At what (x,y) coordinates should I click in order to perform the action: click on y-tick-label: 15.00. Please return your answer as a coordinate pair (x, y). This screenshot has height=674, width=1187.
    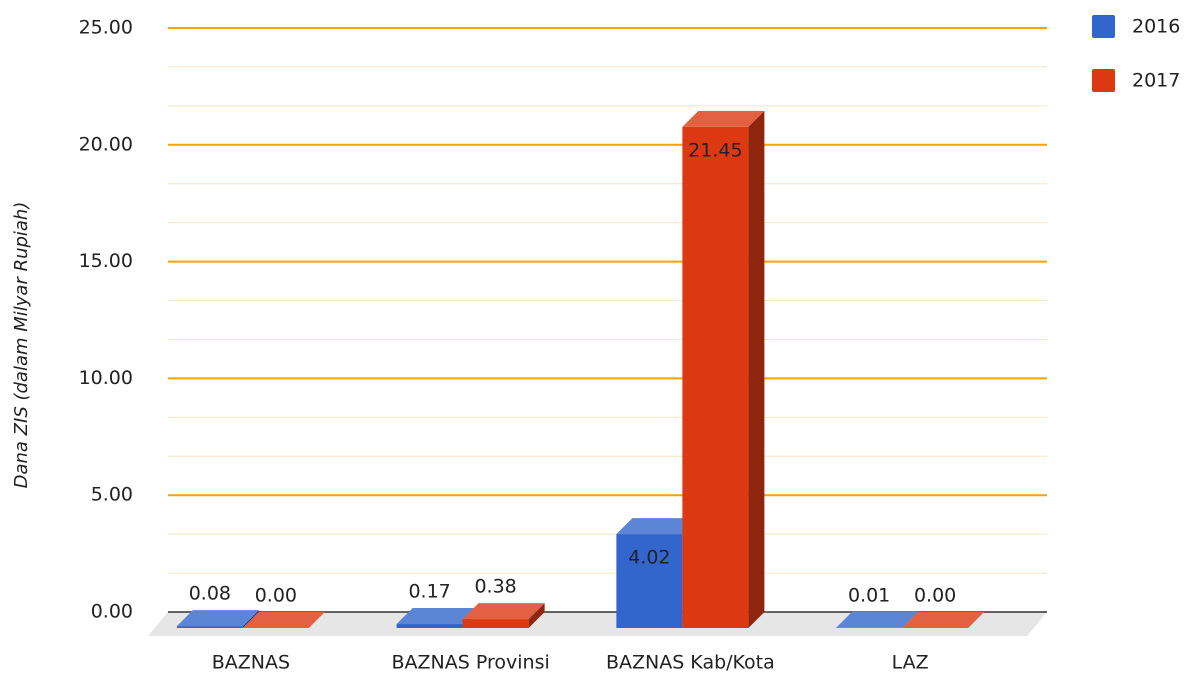
    Looking at the image, I should click on (106, 261).